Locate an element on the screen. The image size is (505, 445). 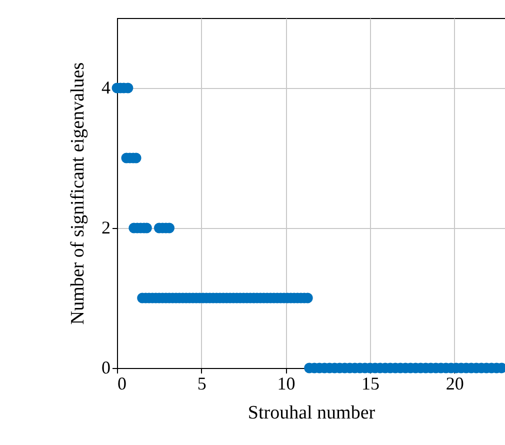
x-tick-label: 10 is located at coordinates (286, 384).